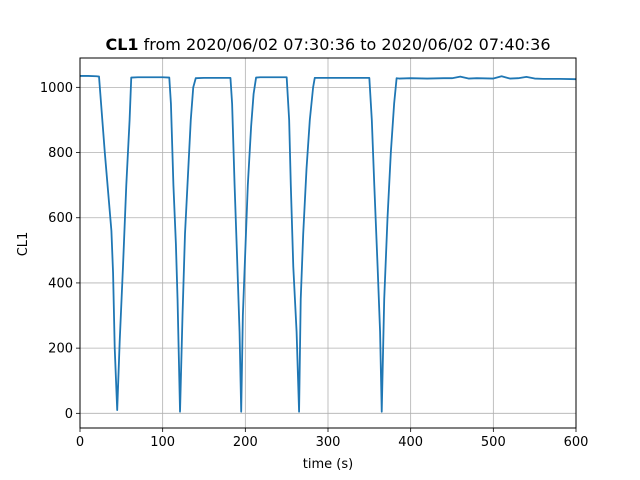 This screenshot has width=640, height=480. I want to click on x-tick-label-0: 0, so click(80, 442).